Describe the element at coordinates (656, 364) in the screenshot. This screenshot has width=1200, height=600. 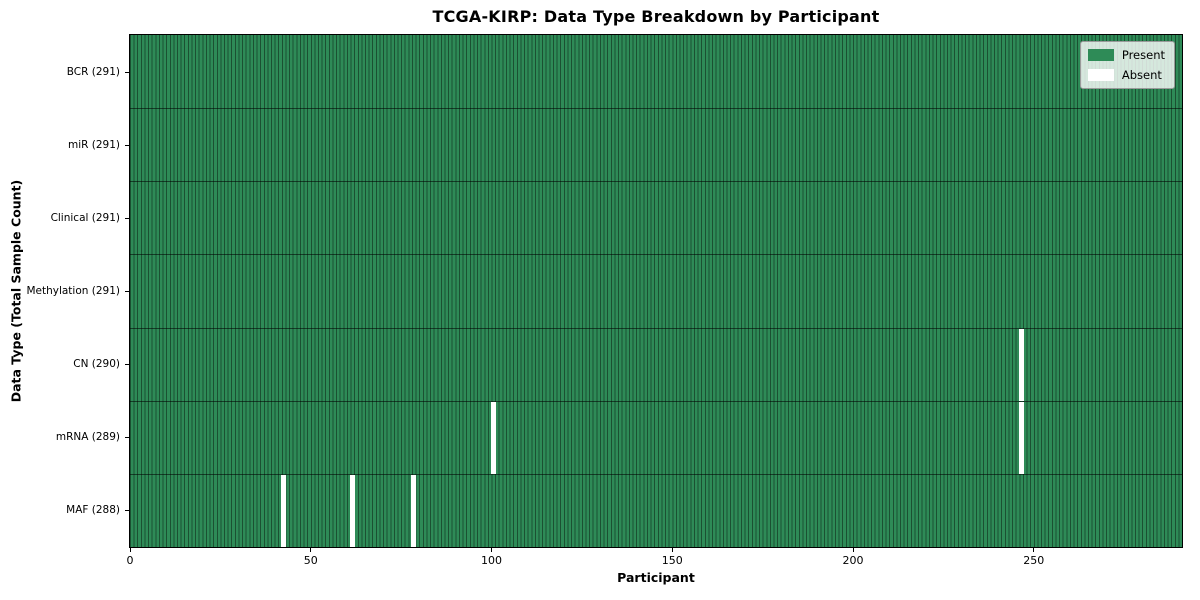
I see `datatype-row-cn` at that location.